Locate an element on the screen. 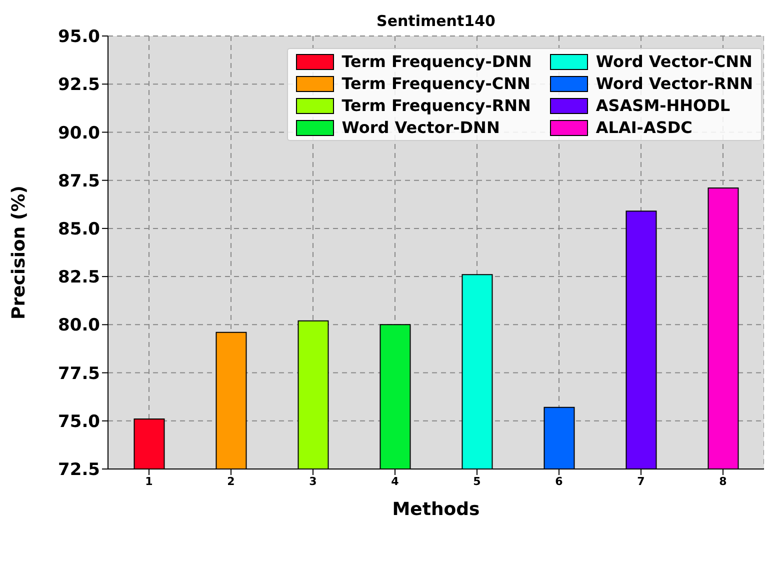  y-tick-label: 77.5 is located at coordinates (79, 374).